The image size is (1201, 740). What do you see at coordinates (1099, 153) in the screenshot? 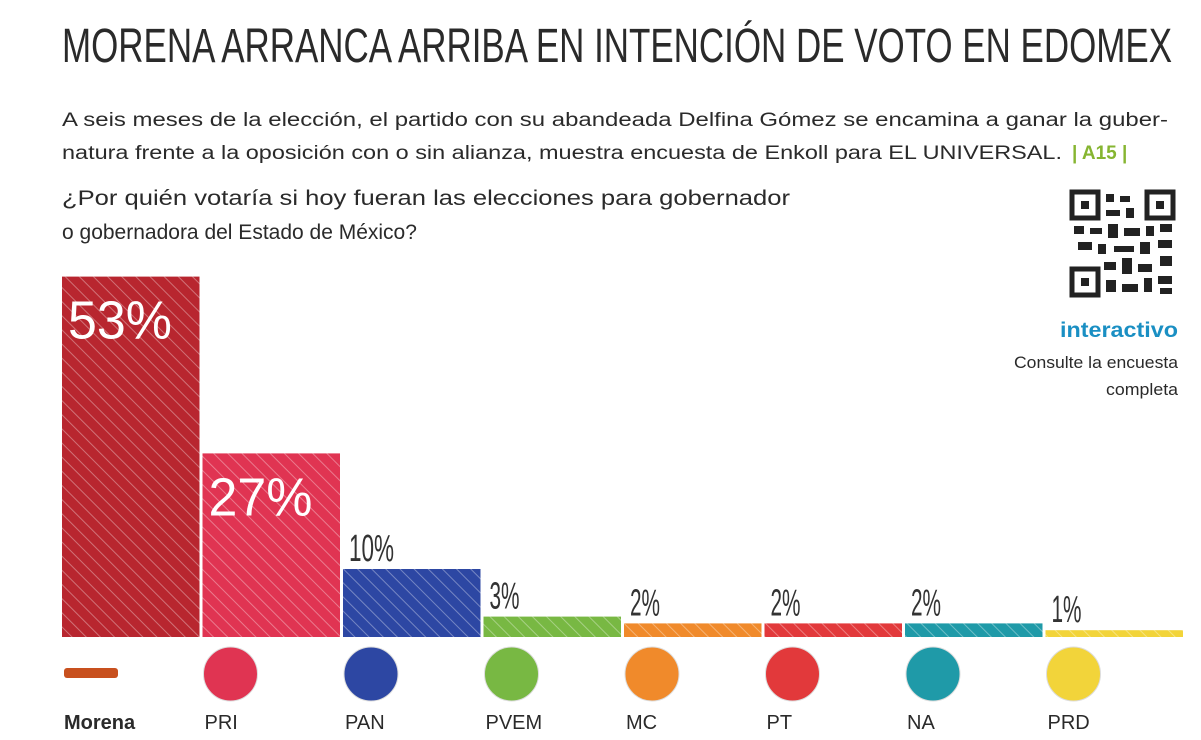
I see `page-ref: | A15 |` at bounding box center [1099, 153].